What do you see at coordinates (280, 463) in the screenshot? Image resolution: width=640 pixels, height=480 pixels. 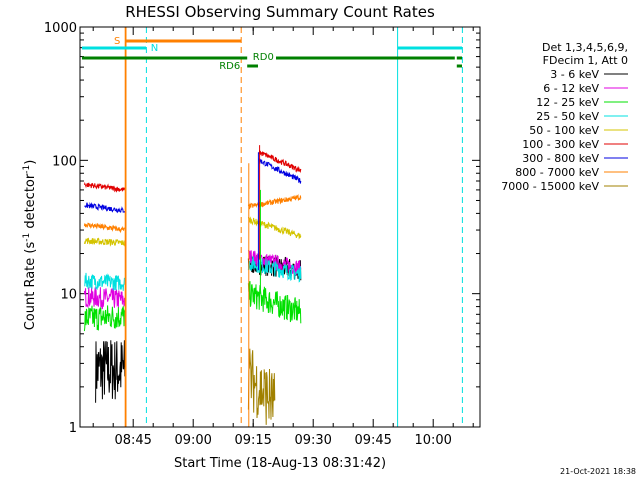 I see `x-axis-label: Start Time (18-Aug-13 08:31:42)` at bounding box center [280, 463].